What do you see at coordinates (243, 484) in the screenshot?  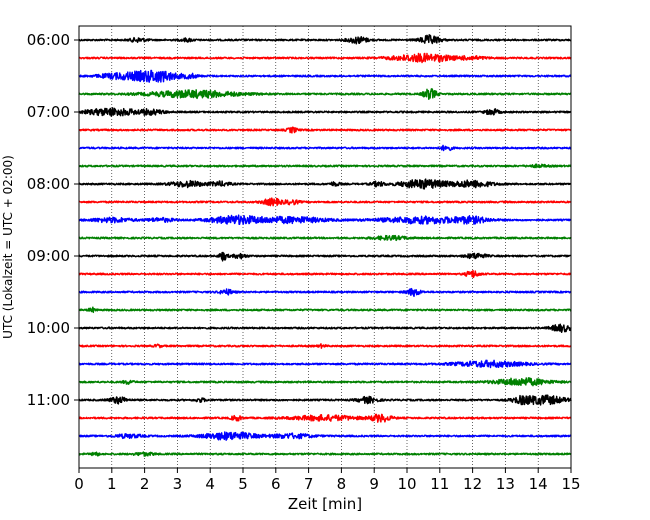 I see `x-tick-label: 5` at bounding box center [243, 484].